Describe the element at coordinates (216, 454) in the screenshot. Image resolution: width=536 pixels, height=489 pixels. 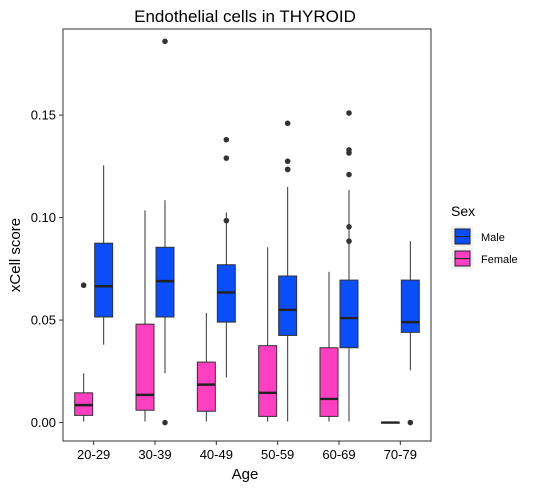
I see `x-tick-label: 40-49` at that location.